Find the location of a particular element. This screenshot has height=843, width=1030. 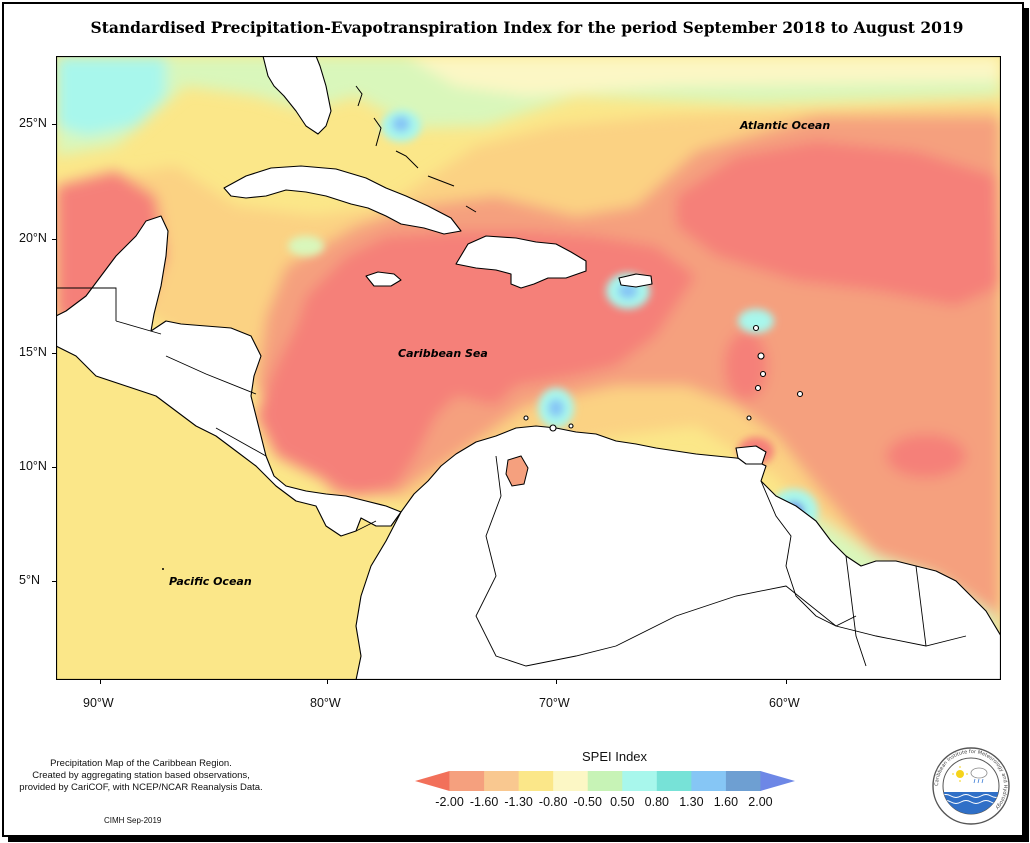

land-barbados is located at coordinates (800, 394).